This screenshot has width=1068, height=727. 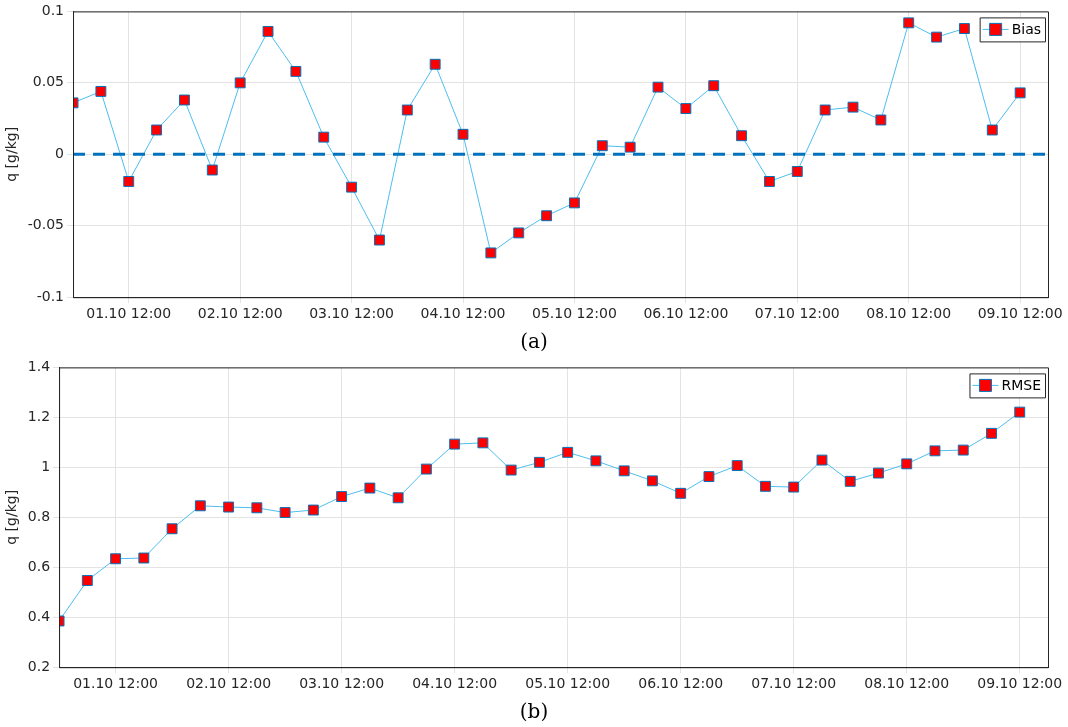 What do you see at coordinates (48, 81) in the screenshot?
I see `y-tick-label: 0.05` at bounding box center [48, 81].